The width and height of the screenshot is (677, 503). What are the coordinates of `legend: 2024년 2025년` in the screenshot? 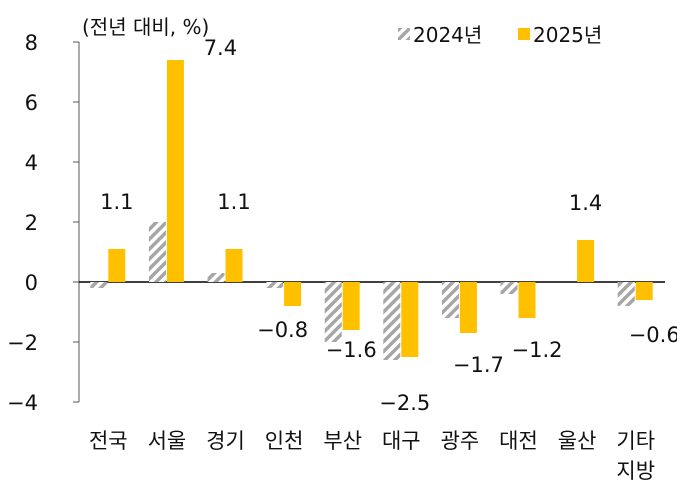 It's located at (500, 35).